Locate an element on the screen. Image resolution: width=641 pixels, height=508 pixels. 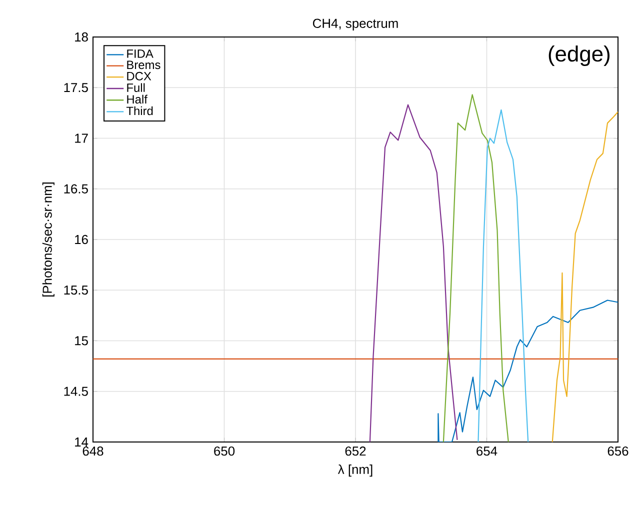
legend-label: Half is located at coordinates (137, 99).